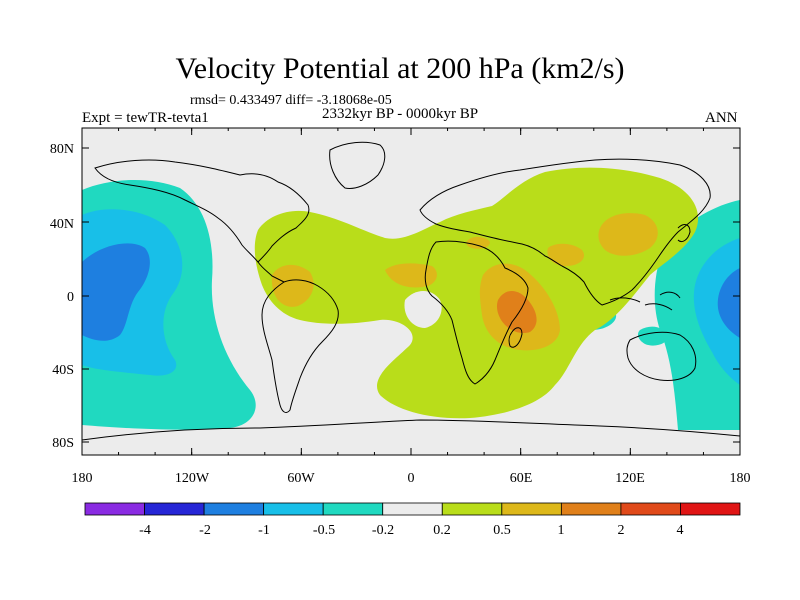 This screenshot has height=600, width=800. What do you see at coordinates (661, 356) in the screenshot?
I see `australia-coast` at bounding box center [661, 356].